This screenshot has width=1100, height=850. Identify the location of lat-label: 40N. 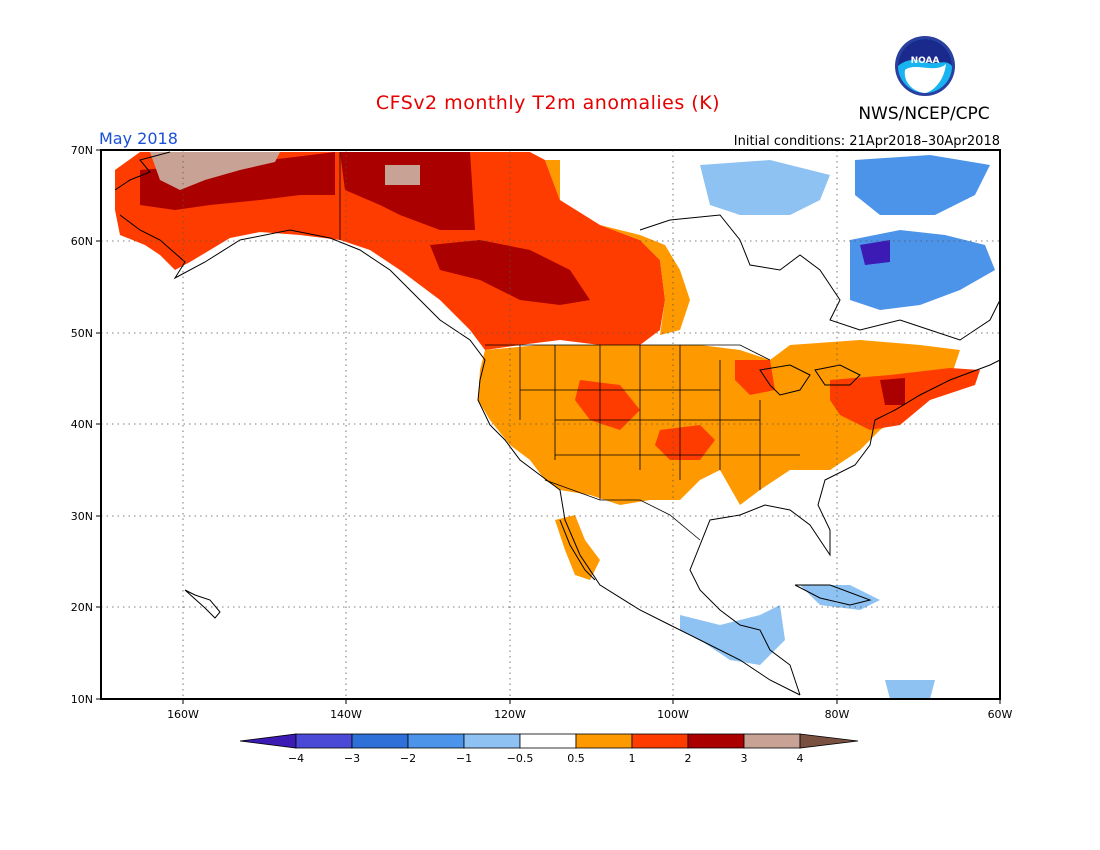
(82, 424).